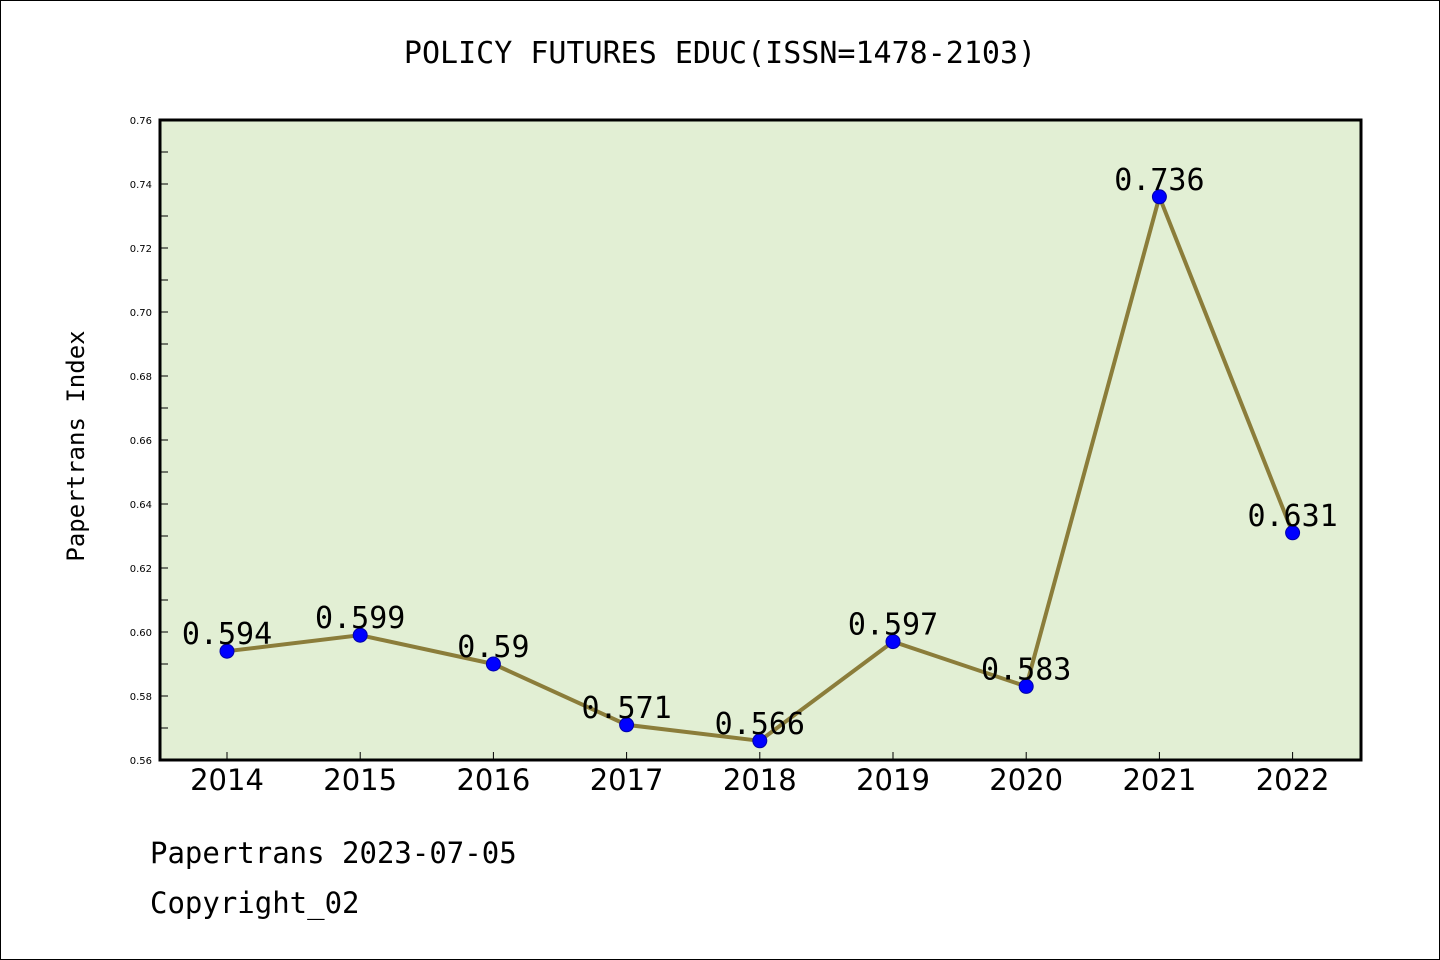 Image resolution: width=1440 pixels, height=960 pixels. What do you see at coordinates (227, 780) in the screenshot?
I see `x-tick-label: 2014` at bounding box center [227, 780].